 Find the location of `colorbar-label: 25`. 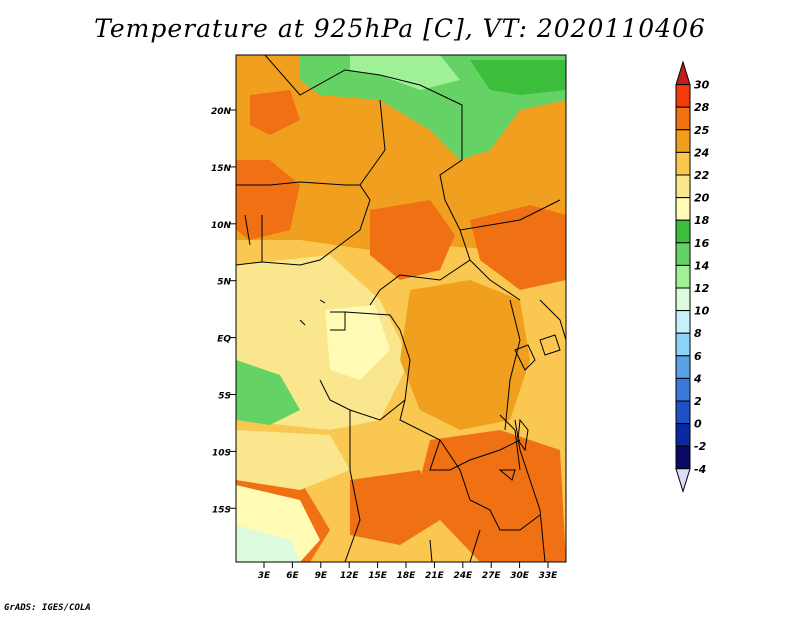

colorbar-label: 25 is located at coordinates (702, 130).